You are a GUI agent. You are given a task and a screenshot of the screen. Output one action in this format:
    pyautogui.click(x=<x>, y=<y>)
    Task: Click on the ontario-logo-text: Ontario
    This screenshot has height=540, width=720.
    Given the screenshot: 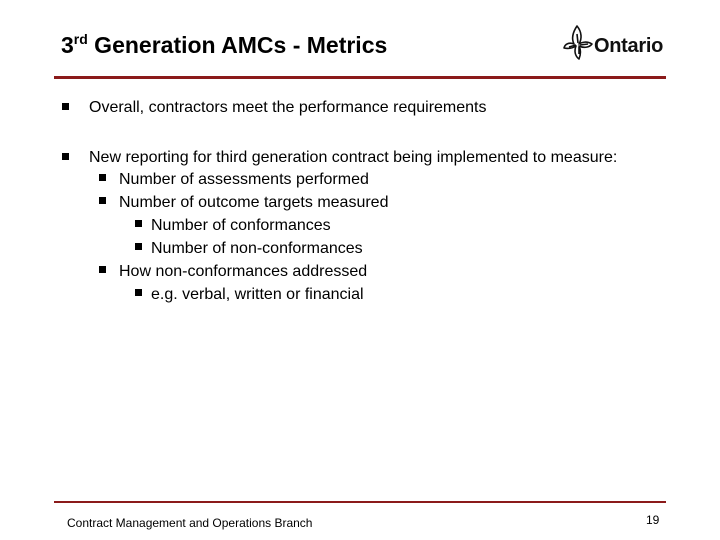 What is the action you would take?
    pyautogui.click(x=629, y=46)
    